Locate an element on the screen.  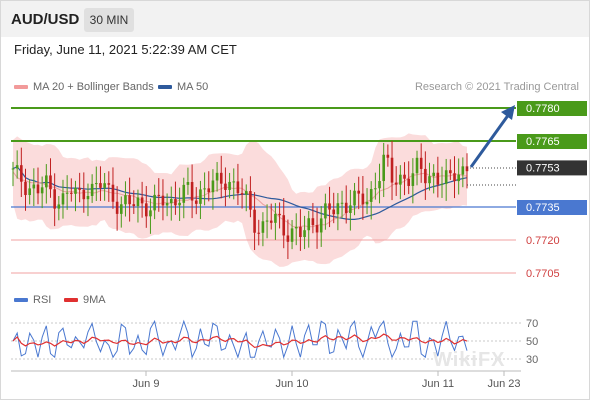
x-tick-label: Jun 23 is located at coordinates (503, 384).